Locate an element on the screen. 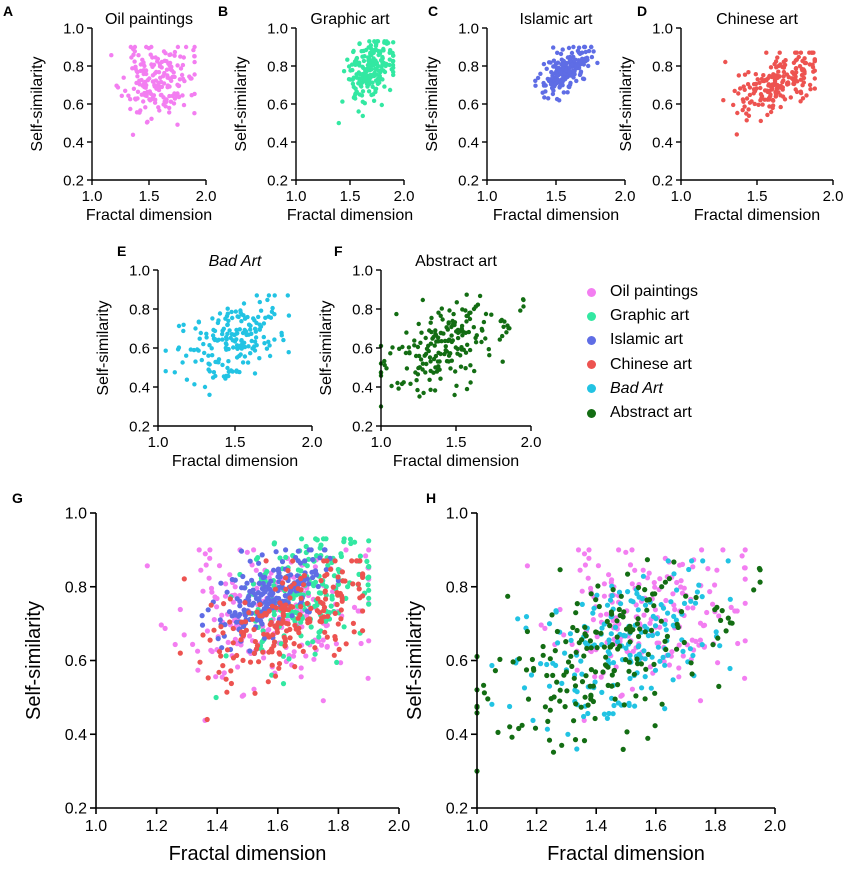 This screenshot has height=870, width=851. x-axis-label-e: Fractal dimension is located at coordinates (235, 461).